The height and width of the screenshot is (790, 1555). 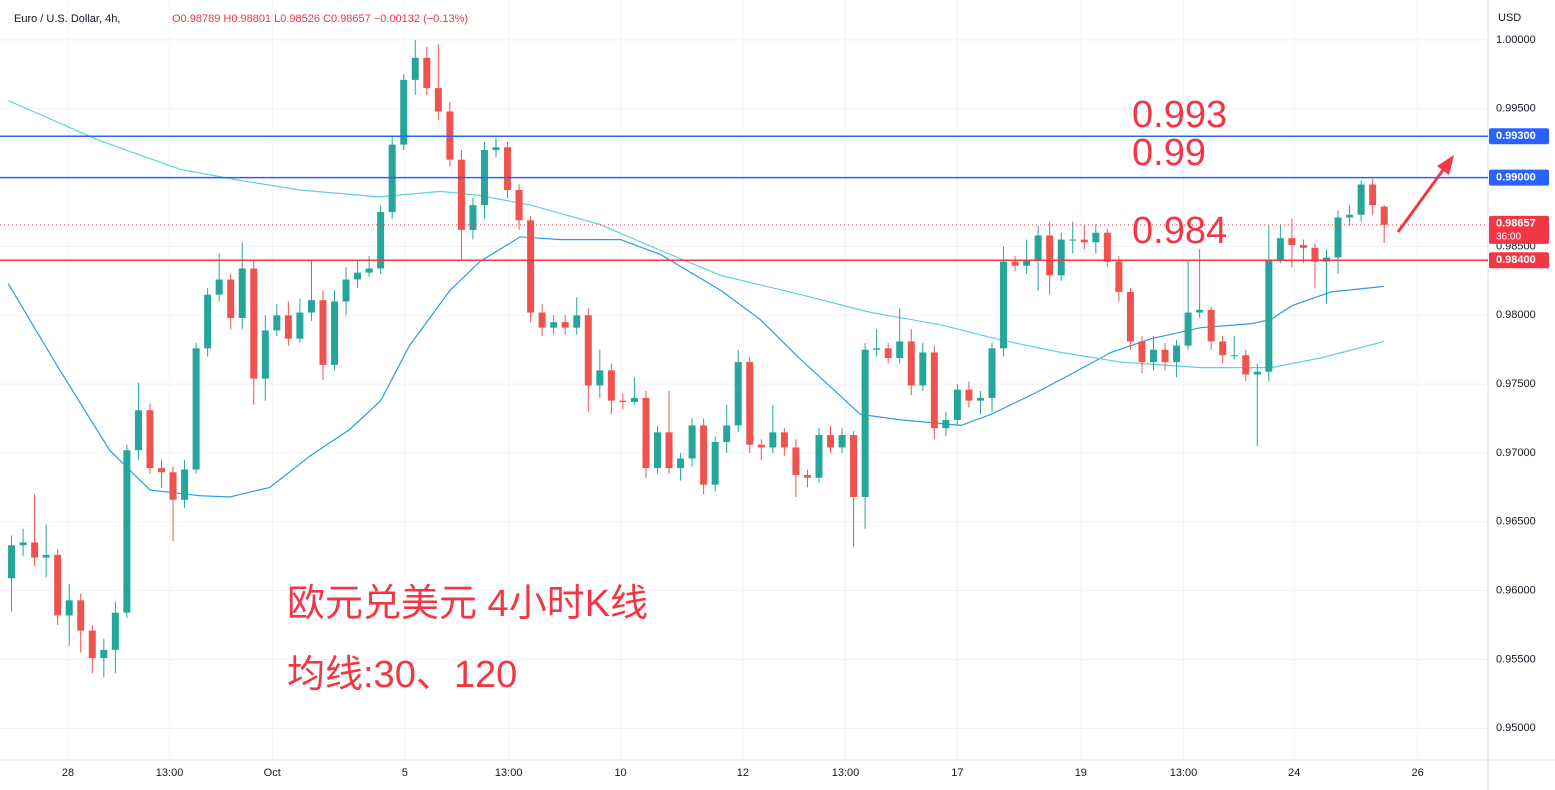 I want to click on x-tick-label: 28, so click(x=68, y=773).